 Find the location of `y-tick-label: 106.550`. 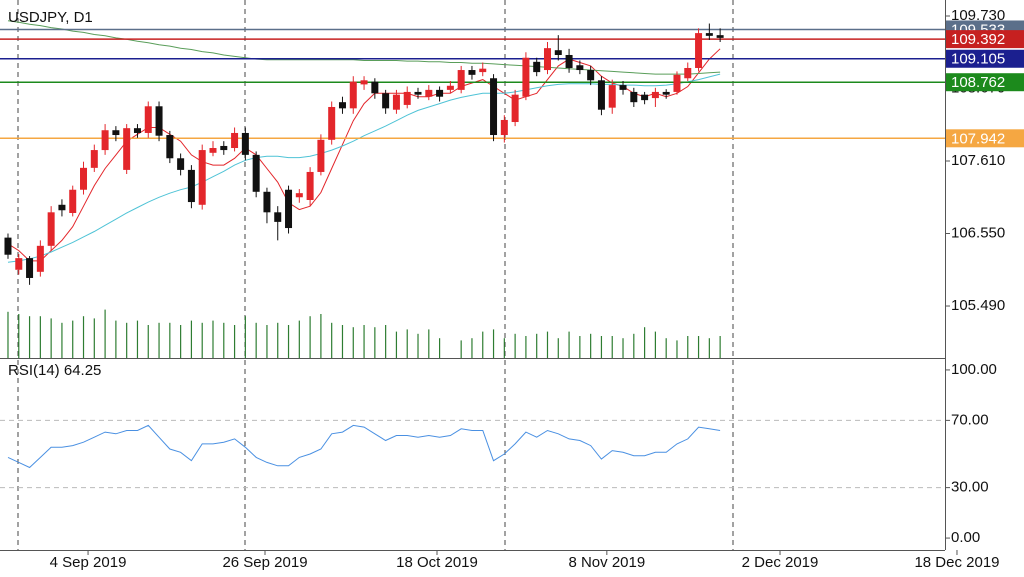

y-tick-label: 106.550 is located at coordinates (978, 232).